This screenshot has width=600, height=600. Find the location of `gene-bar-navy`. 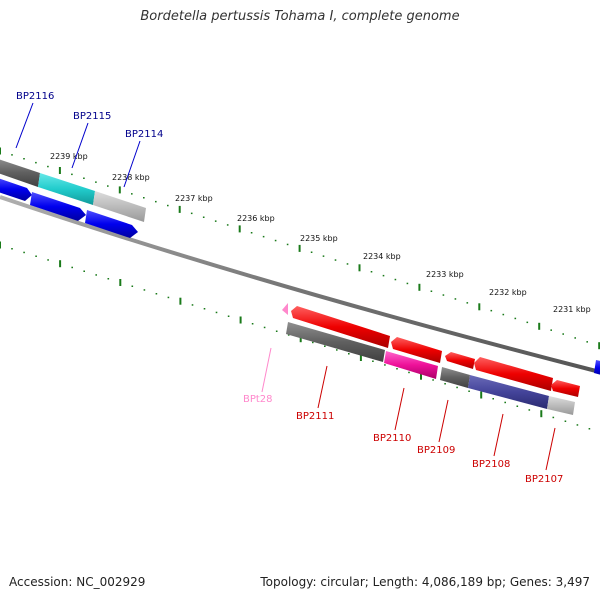

gene-bar-navy is located at coordinates (508, 392).